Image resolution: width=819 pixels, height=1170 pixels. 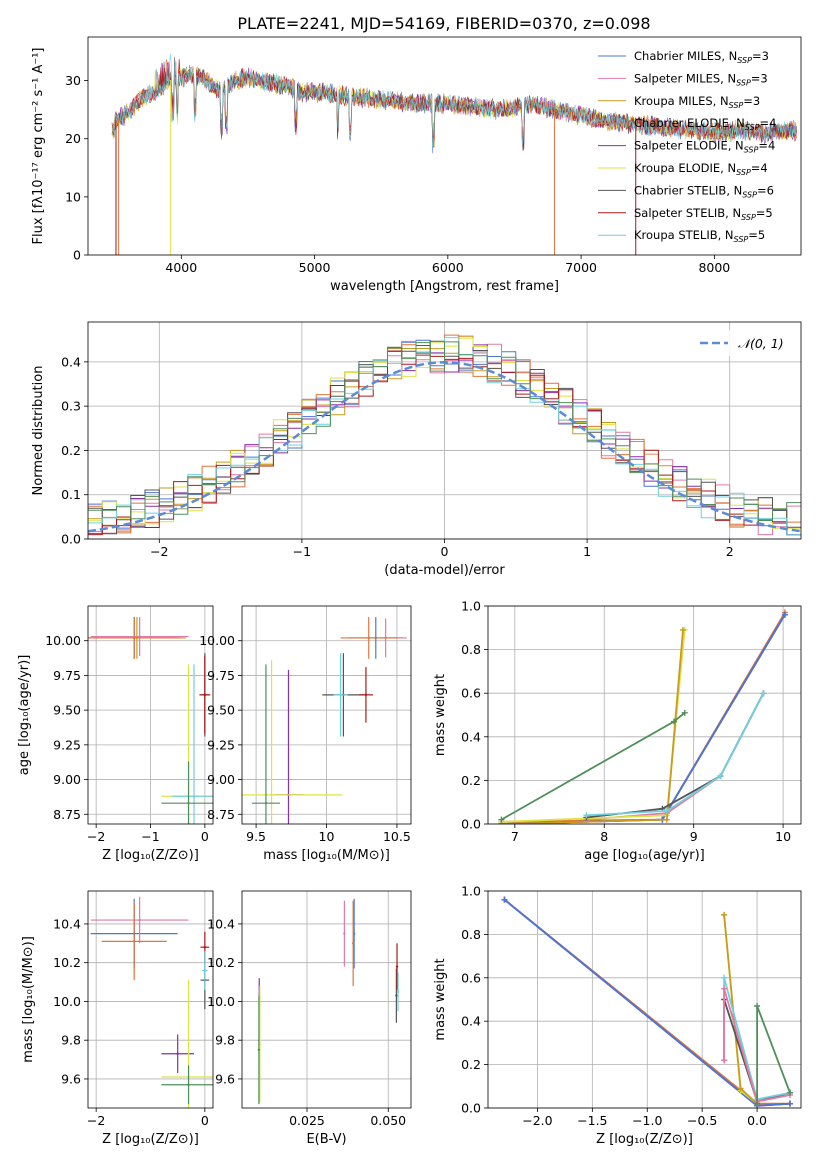 I want to click on y-tick-label: 10.2, so click(x=221, y=962).